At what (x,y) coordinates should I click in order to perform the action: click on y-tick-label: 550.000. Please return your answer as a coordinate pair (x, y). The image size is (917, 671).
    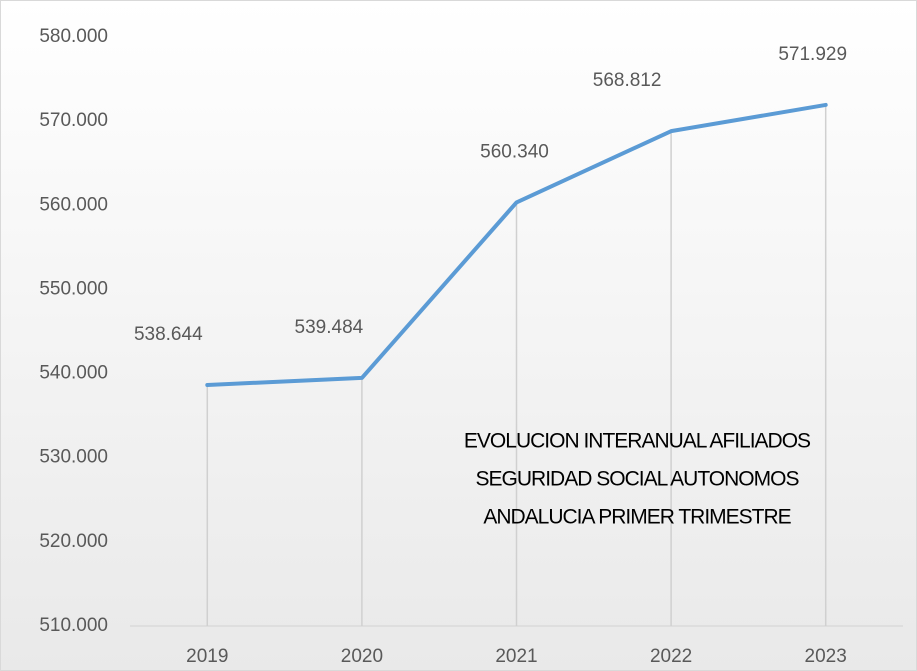
    Looking at the image, I should click on (73, 288).